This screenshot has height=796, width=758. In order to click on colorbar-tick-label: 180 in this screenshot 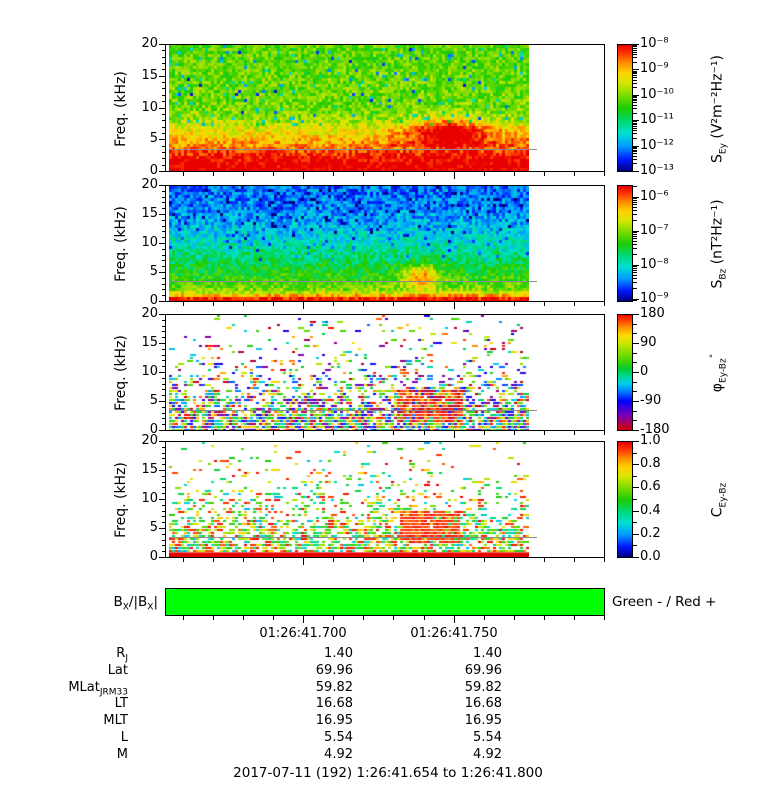, I will do `click(652, 313)`.